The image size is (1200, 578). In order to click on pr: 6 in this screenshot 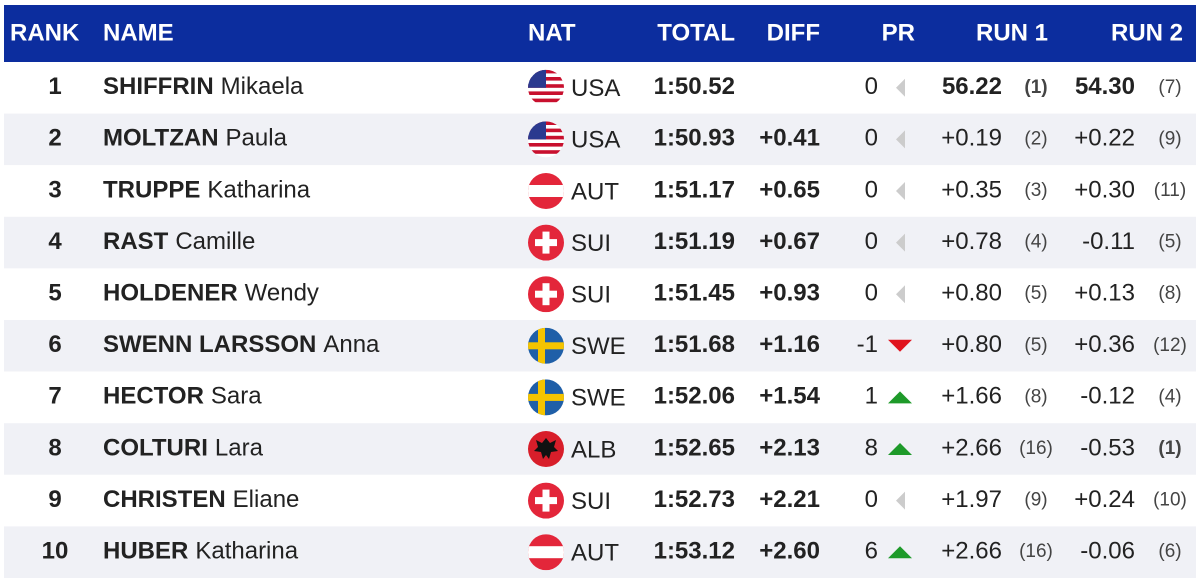, I will do `click(871, 551)`.